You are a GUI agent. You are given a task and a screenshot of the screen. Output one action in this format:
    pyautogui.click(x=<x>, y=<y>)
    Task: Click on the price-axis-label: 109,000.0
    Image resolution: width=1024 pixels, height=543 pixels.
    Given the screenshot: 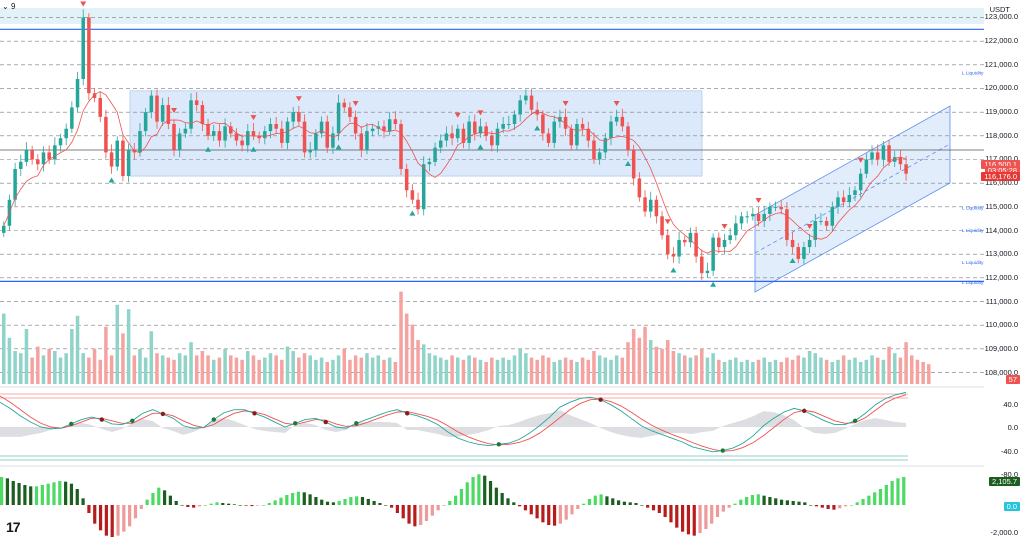 What is the action you would take?
    pyautogui.click(x=1001, y=348)
    